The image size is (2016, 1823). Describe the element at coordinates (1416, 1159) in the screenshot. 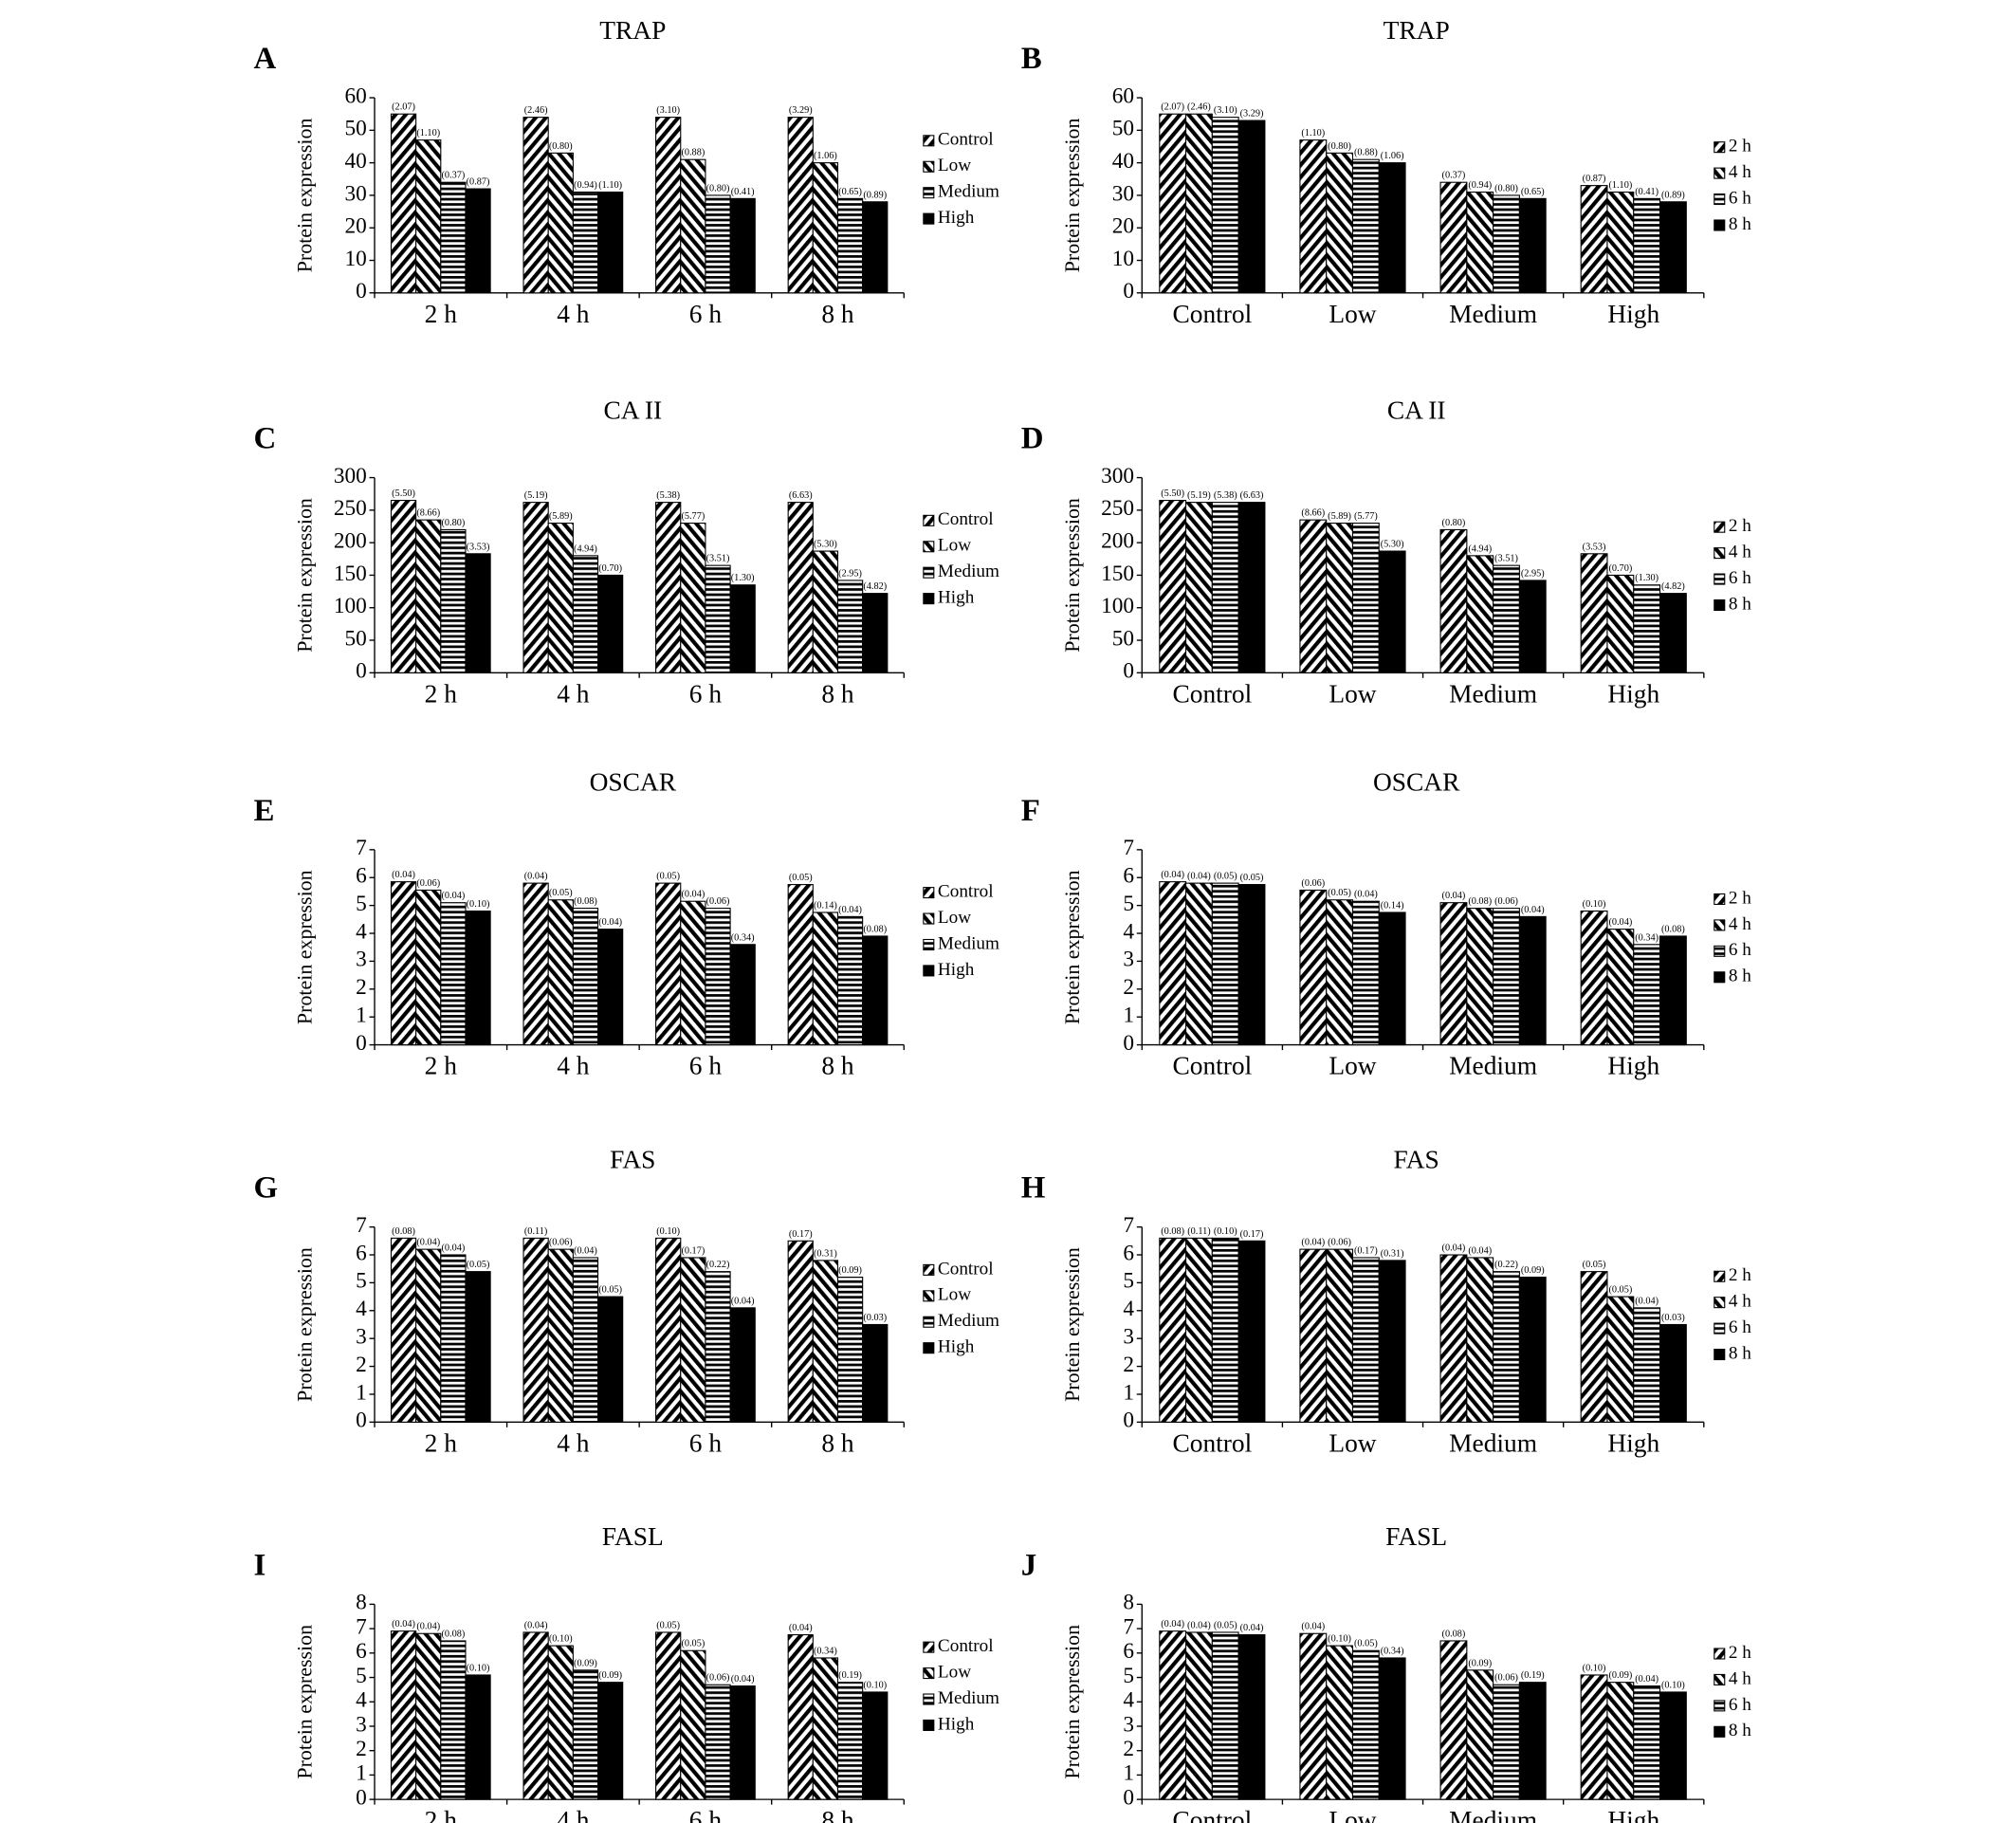

I see `chart-title: FAS` at that location.